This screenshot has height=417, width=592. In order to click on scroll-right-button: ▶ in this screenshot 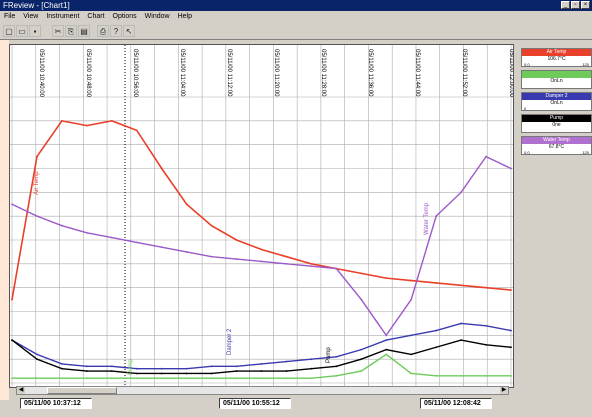, I will do `click(504, 390)`.